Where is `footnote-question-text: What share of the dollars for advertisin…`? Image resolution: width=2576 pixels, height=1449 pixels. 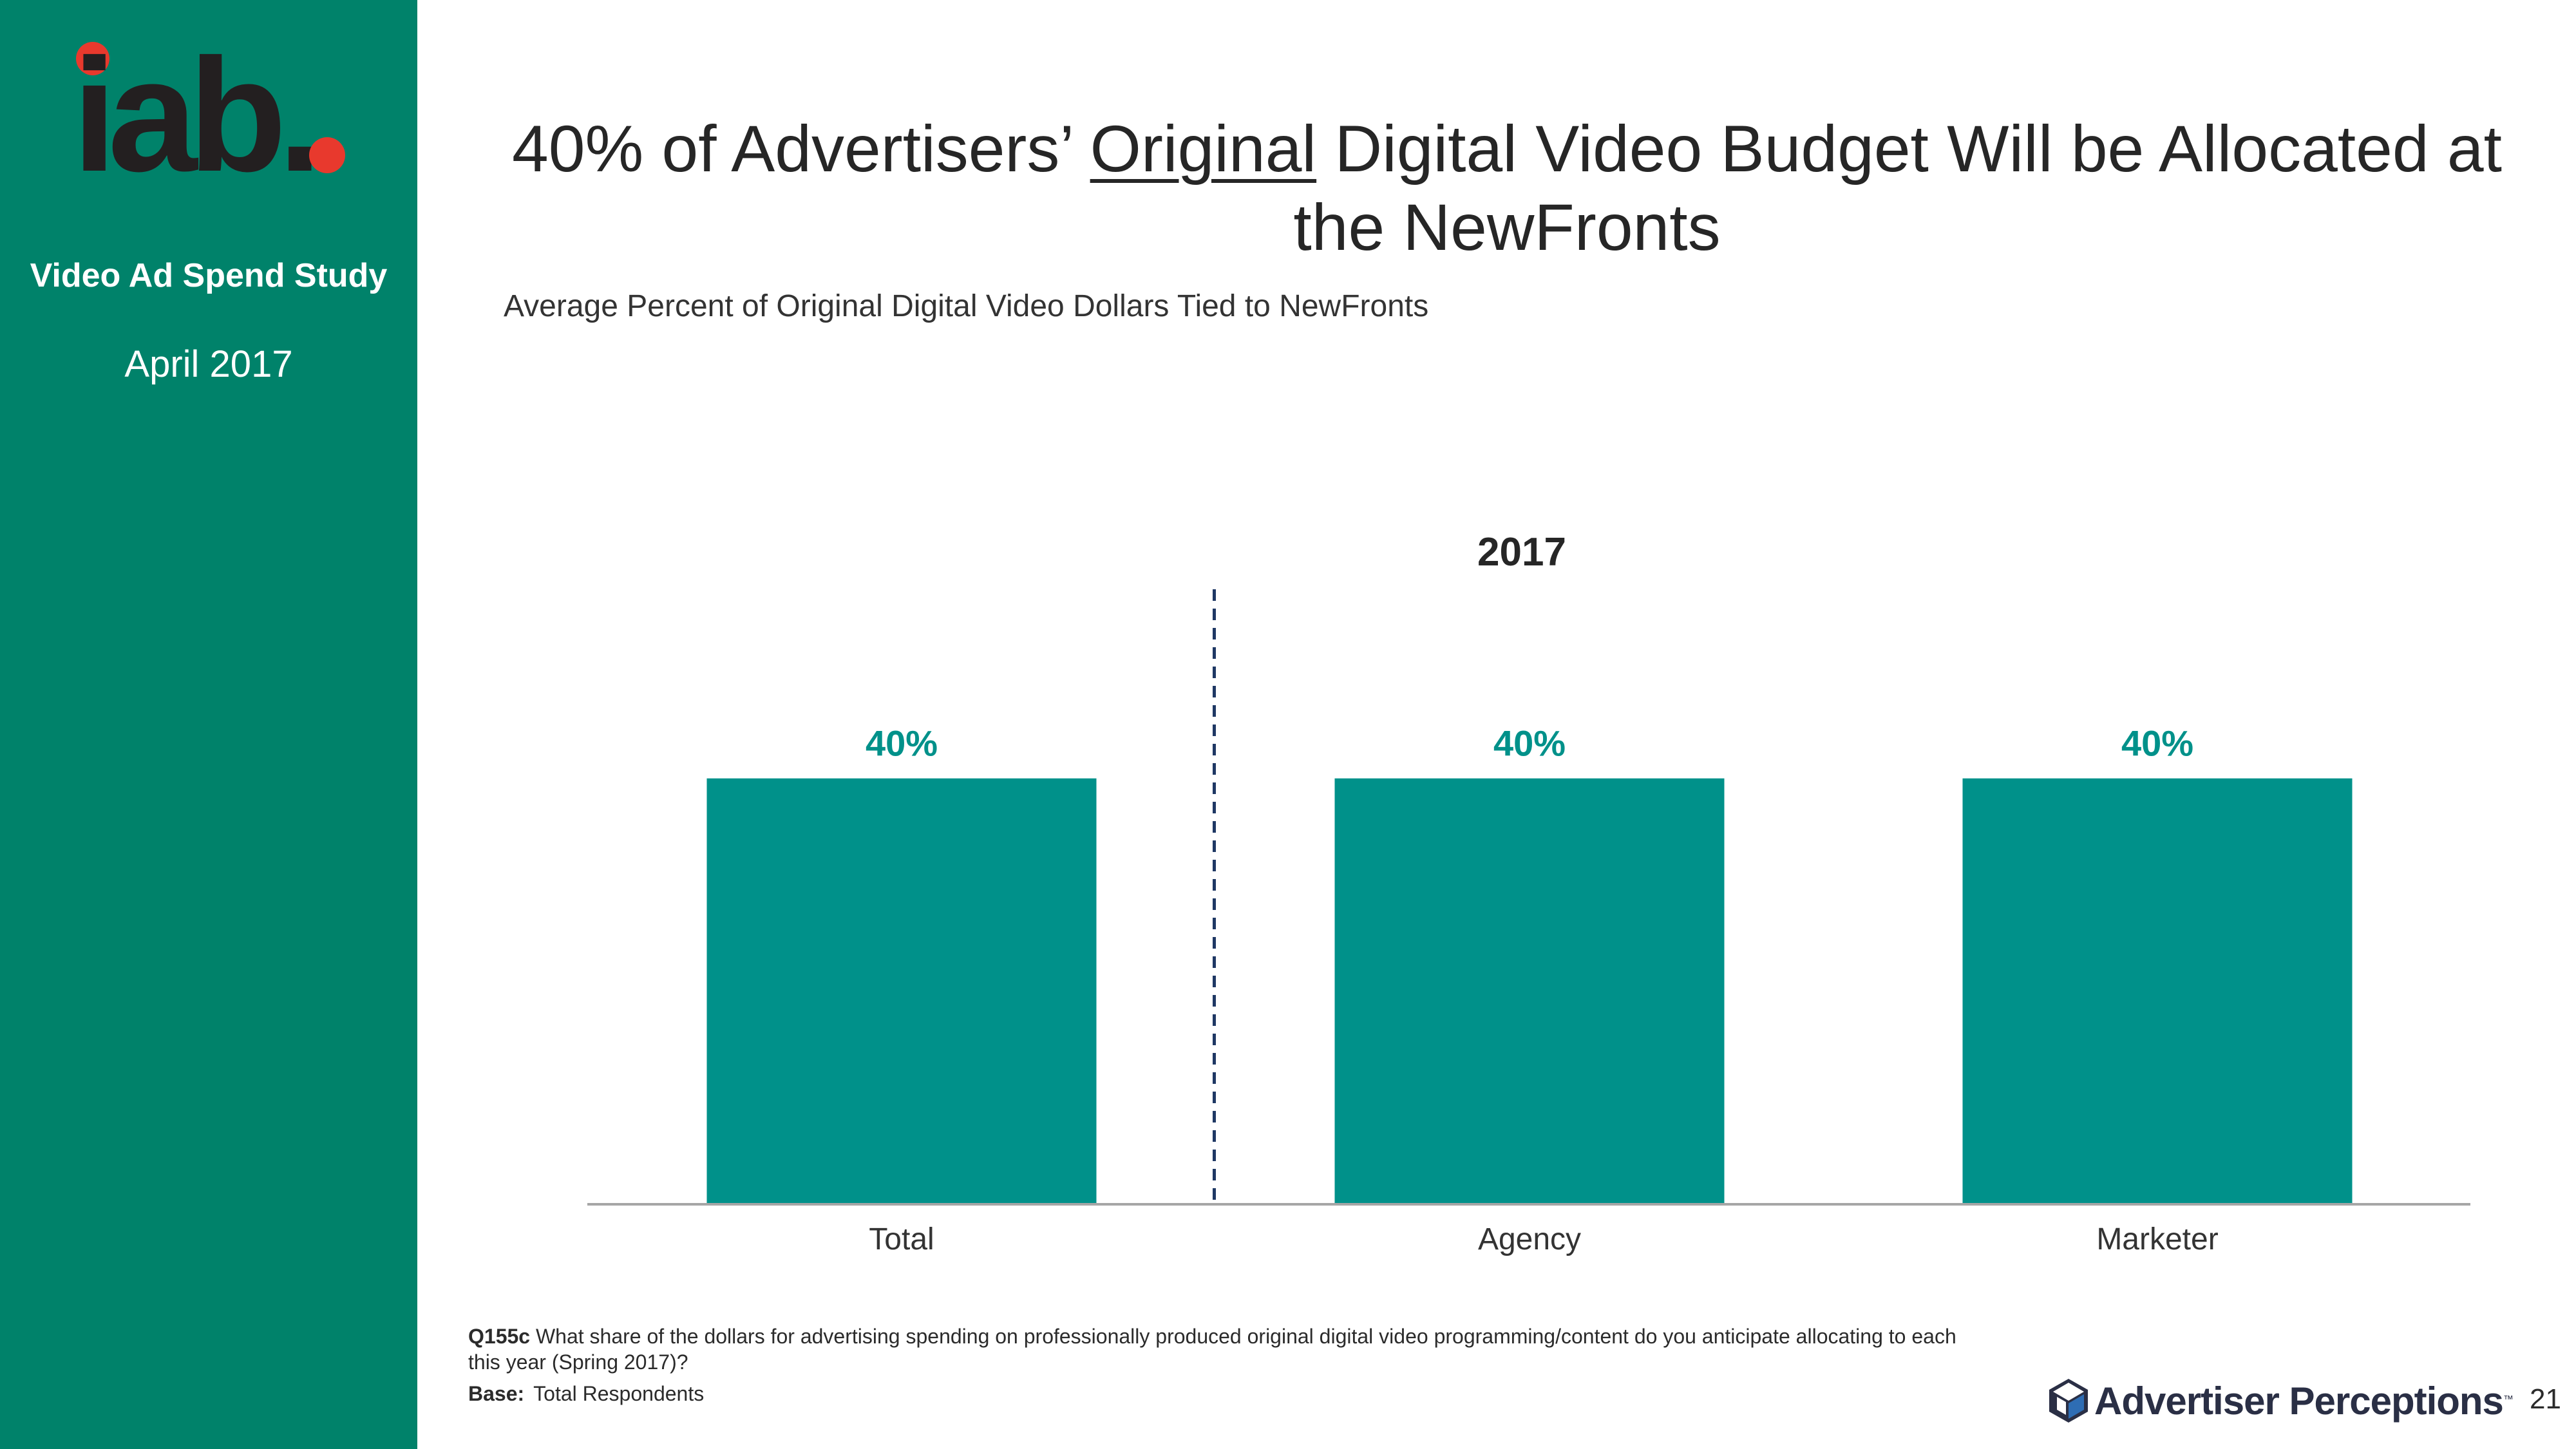 footnote-question-text: What share of the dollars for advertisin… is located at coordinates (1212, 1349).